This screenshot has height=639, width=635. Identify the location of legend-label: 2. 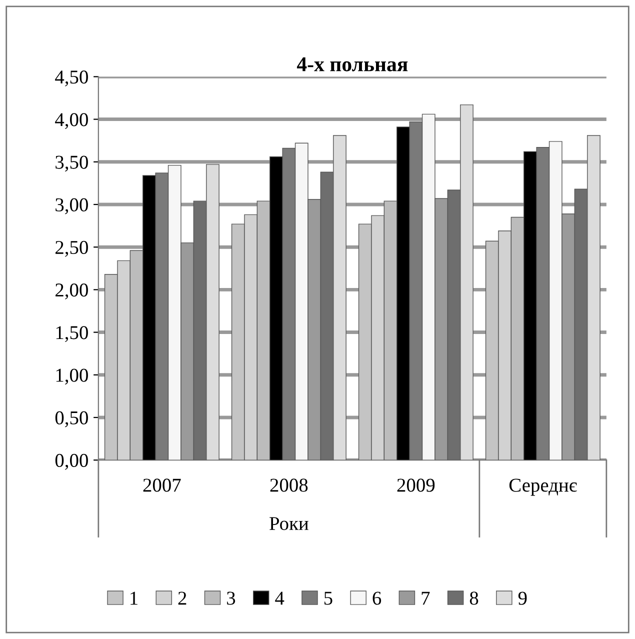
(182, 598).